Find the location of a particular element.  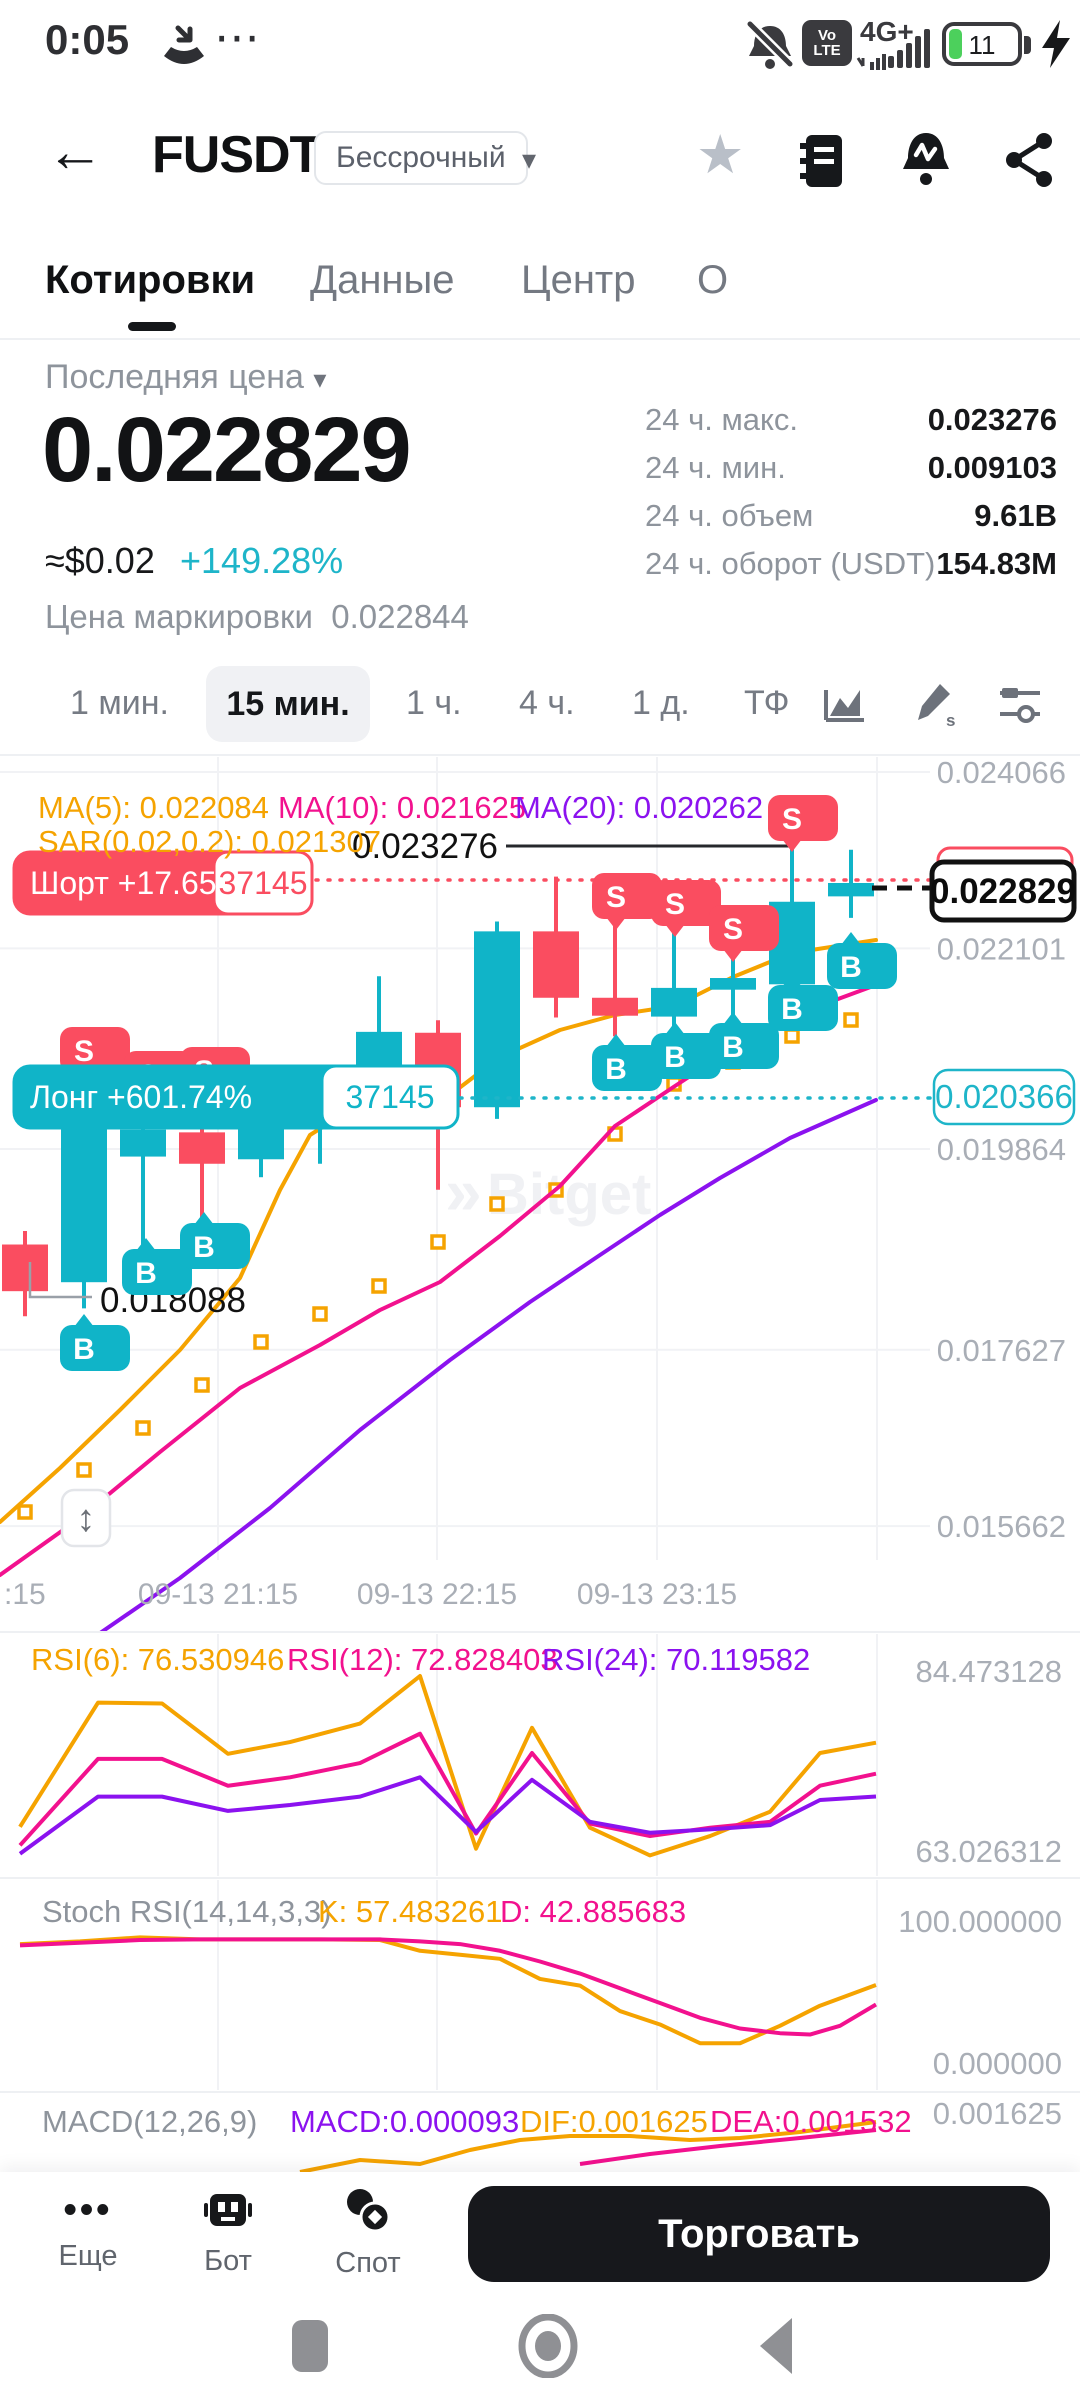

tf-1h: 1 ч. is located at coordinates (434, 703).